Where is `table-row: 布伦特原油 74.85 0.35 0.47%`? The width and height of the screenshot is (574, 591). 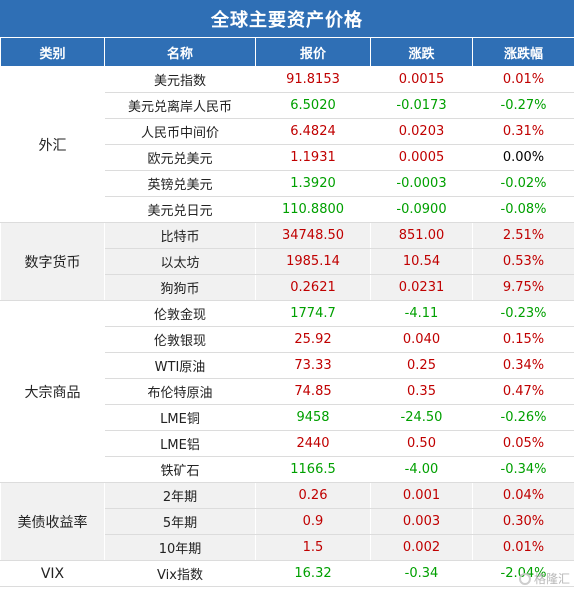
table-row: 布伦特原油 74.85 0.35 0.47% is located at coordinates (287, 391).